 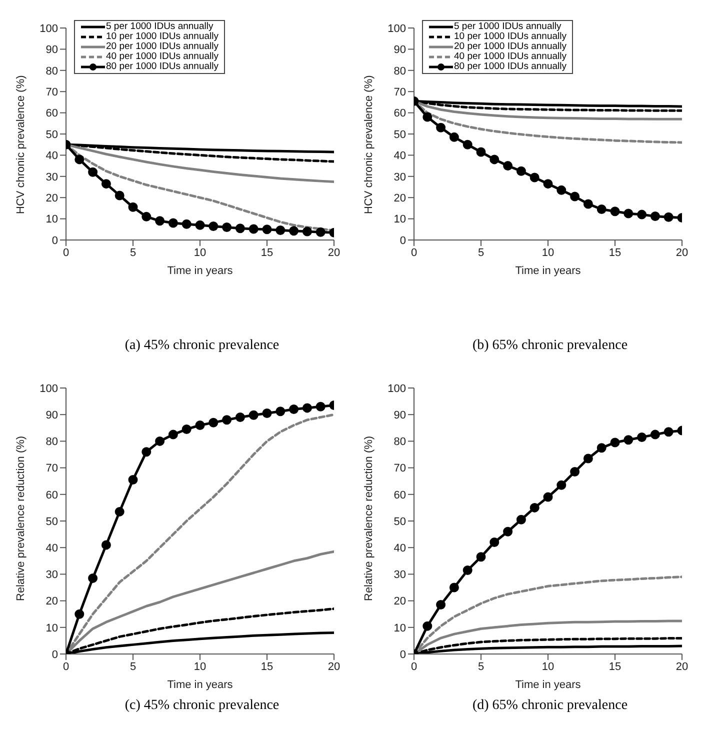 What do you see at coordinates (550, 706) in the screenshot?
I see `text: (d) 65% chronic prevalence` at bounding box center [550, 706].